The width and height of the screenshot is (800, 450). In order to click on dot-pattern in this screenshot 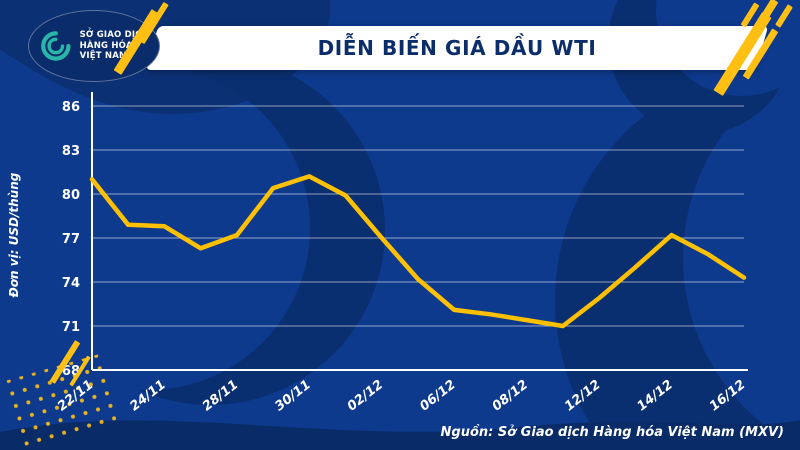, I will do `click(62, 402)`.